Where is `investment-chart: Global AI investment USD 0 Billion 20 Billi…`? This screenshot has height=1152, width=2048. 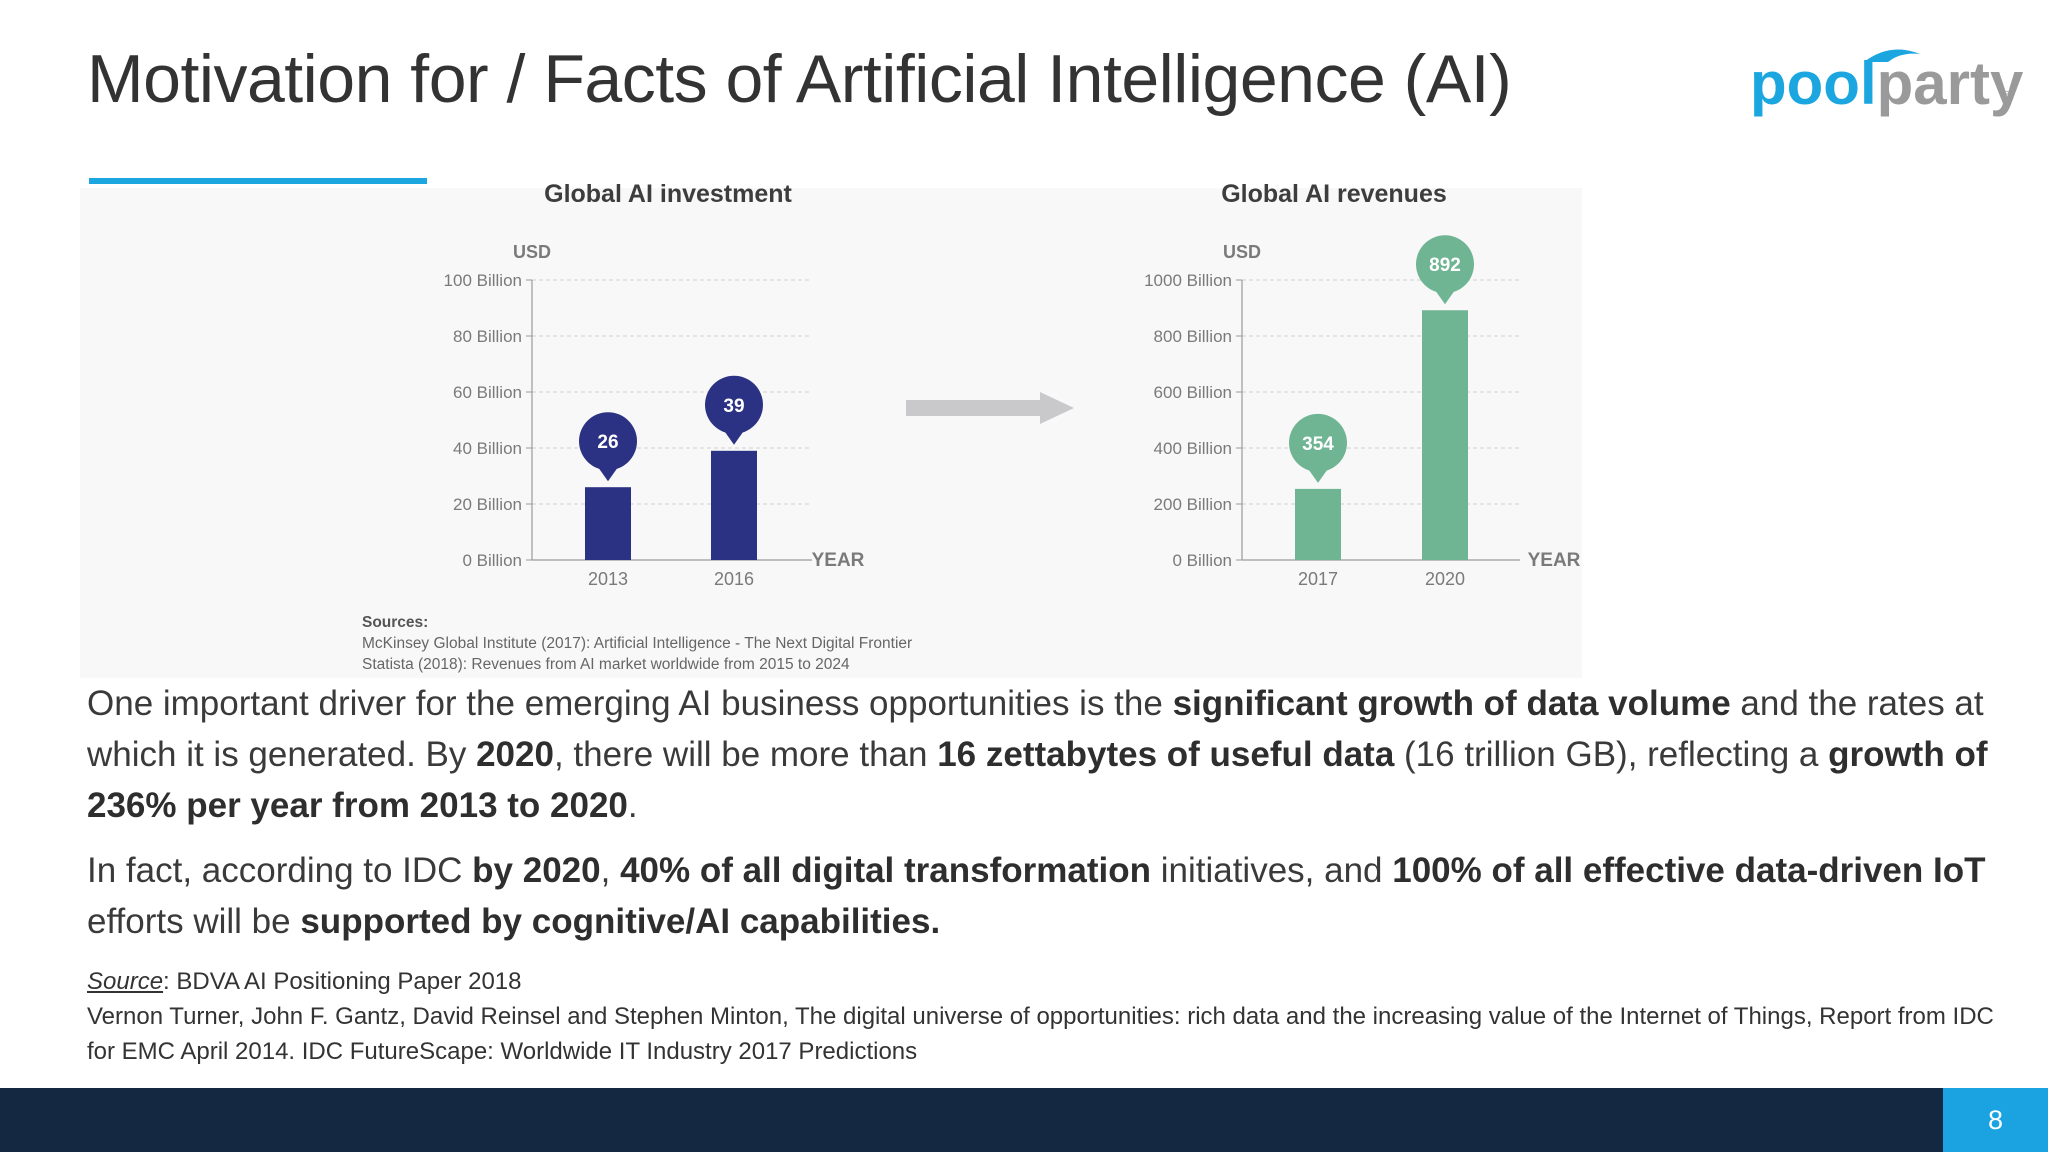 investment-chart: Global AI investment USD 0 Billion 20 Billi… is located at coordinates (654, 384).